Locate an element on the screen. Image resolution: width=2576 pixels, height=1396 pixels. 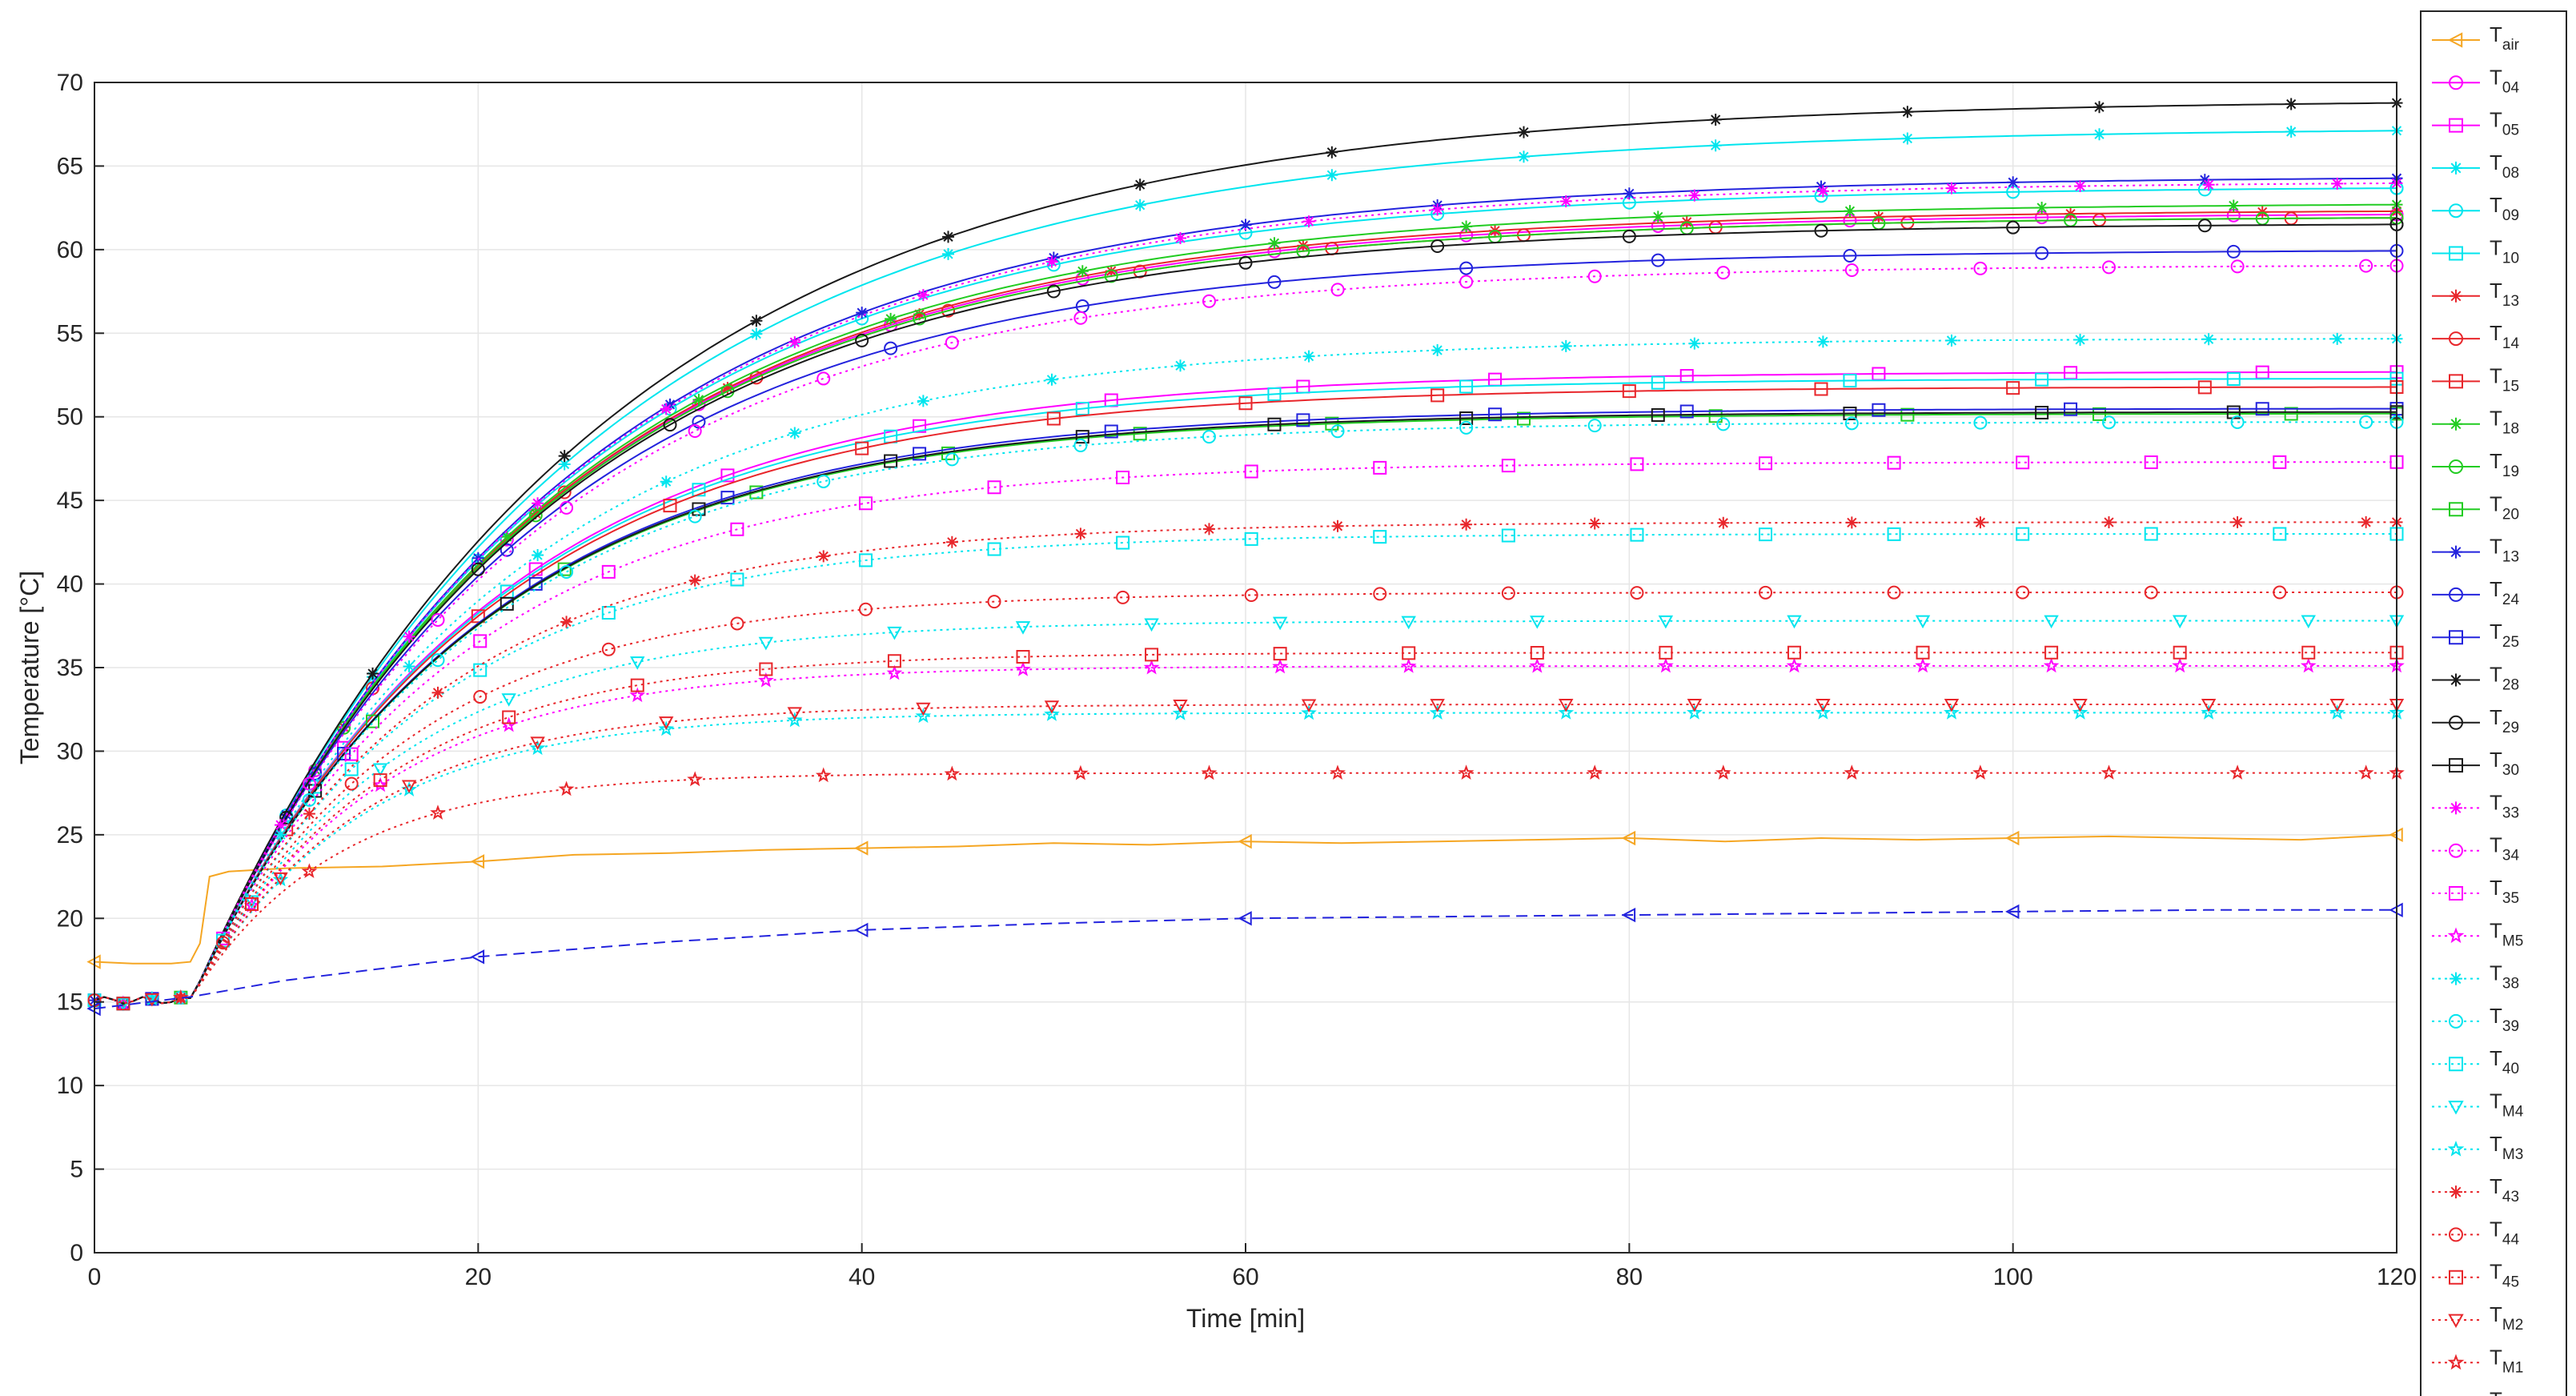
y-tick-label: 60 is located at coordinates (70, 250).